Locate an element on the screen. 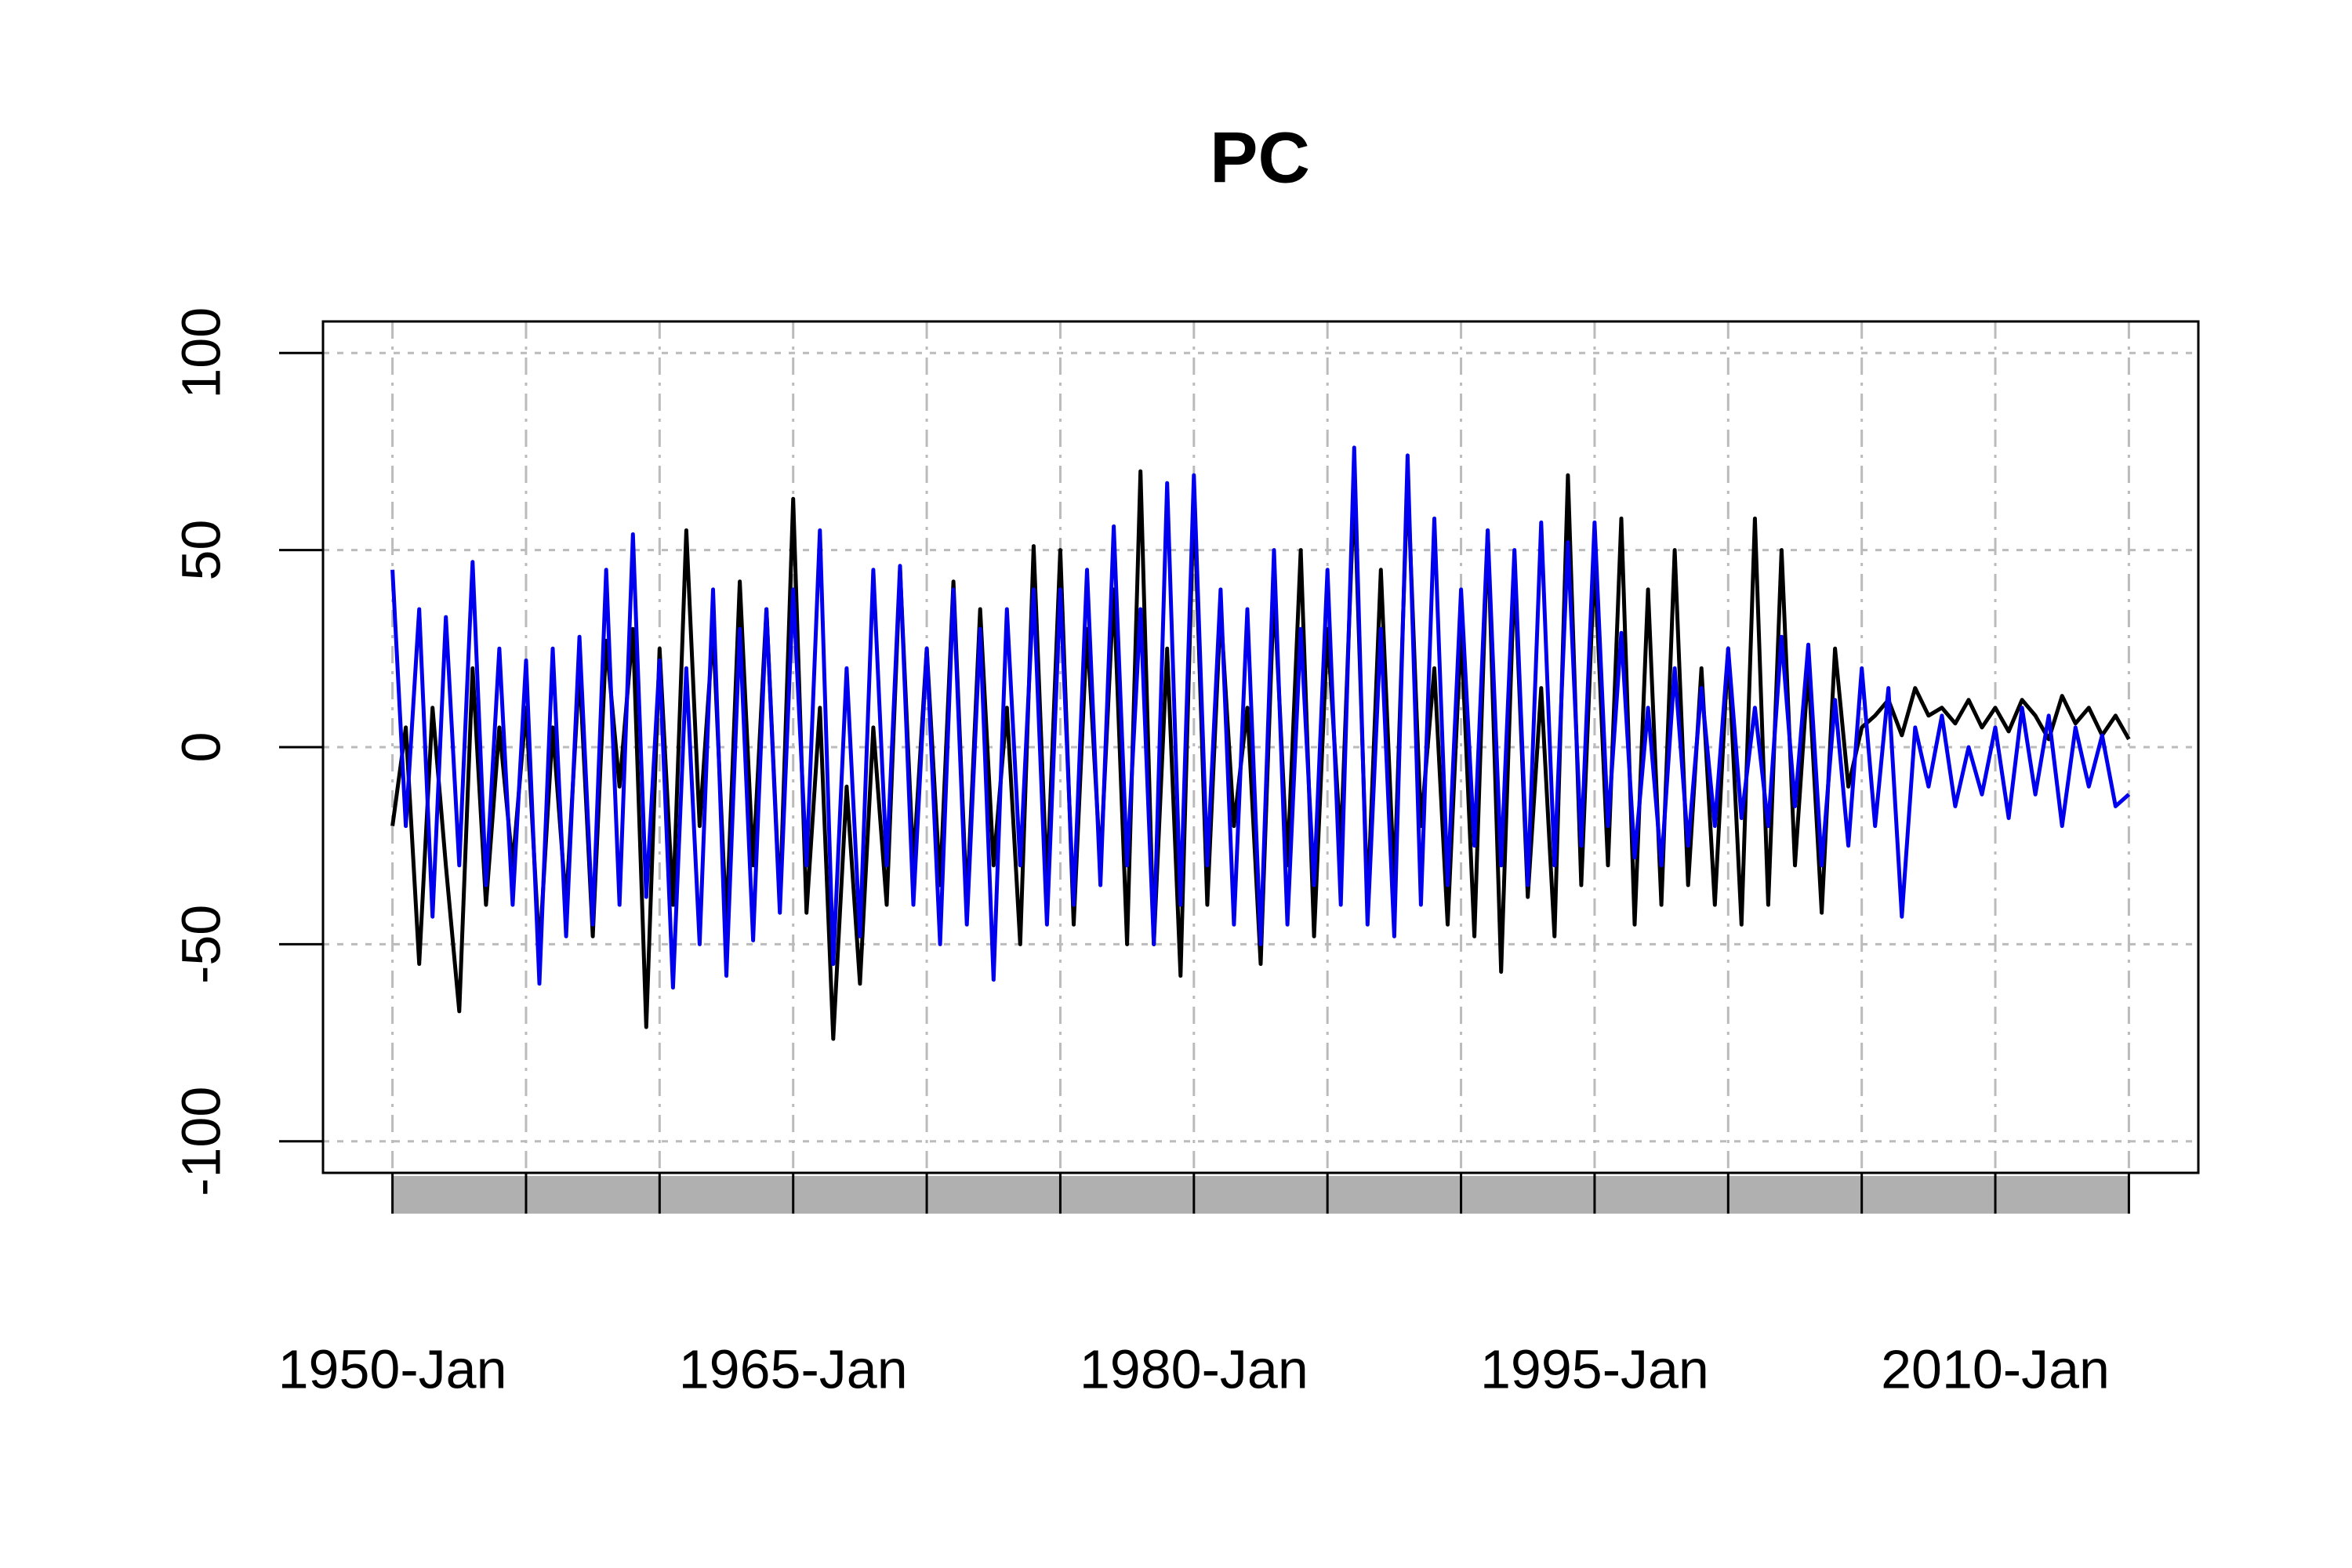  axis-band is located at coordinates (1260, 1195).